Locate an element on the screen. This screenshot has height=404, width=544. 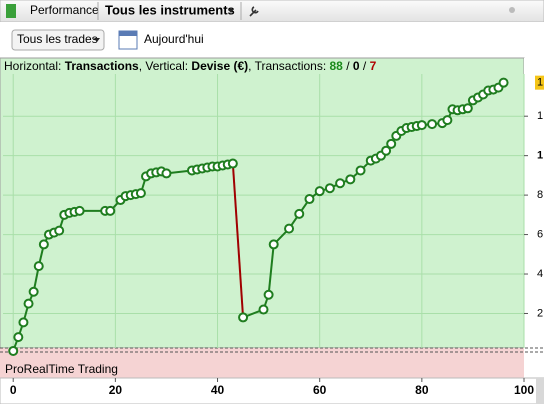
y-axis-panel is located at coordinates (534, 218).